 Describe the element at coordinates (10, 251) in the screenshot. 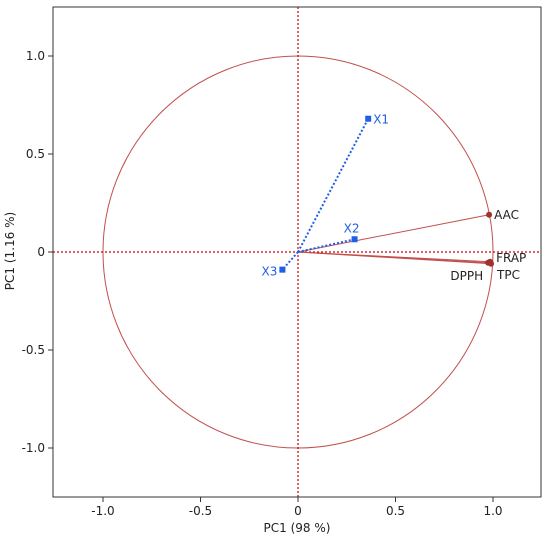

I see `y-axis-label: PC1 (1.16 %)` at that location.